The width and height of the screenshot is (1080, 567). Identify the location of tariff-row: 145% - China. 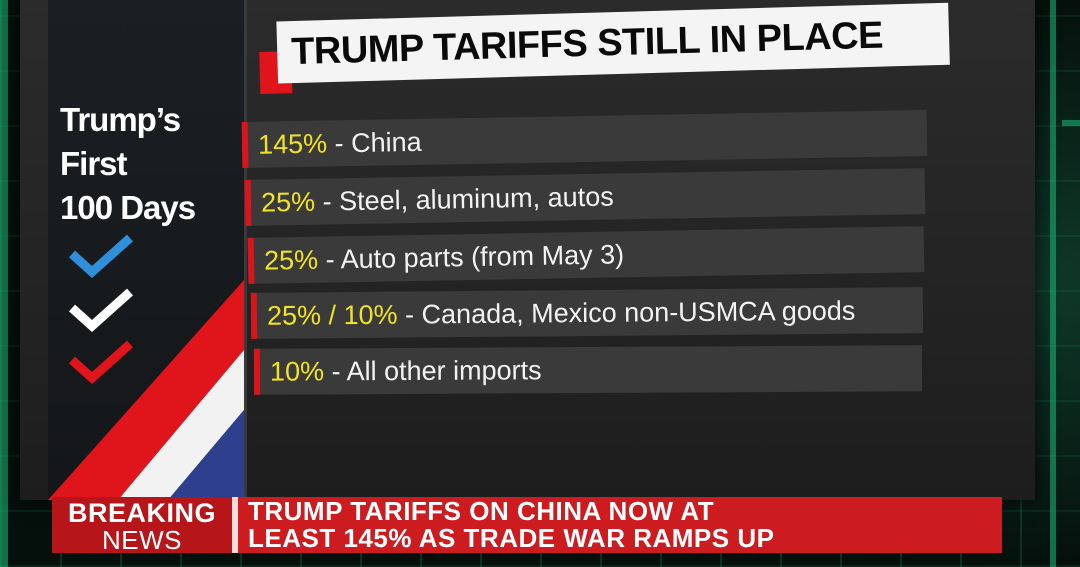
(584, 139).